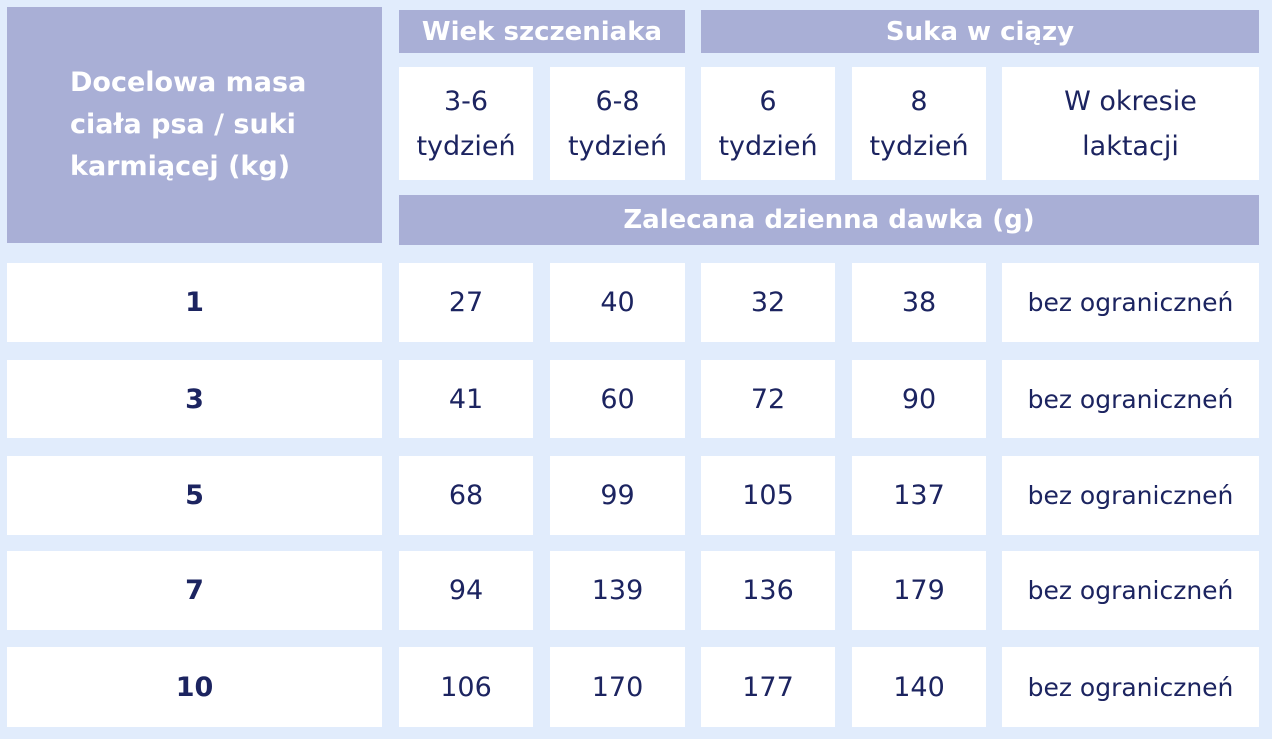  What do you see at coordinates (466, 123) in the screenshot?
I see `subcolumn-header: 3-6 tydzień` at bounding box center [466, 123].